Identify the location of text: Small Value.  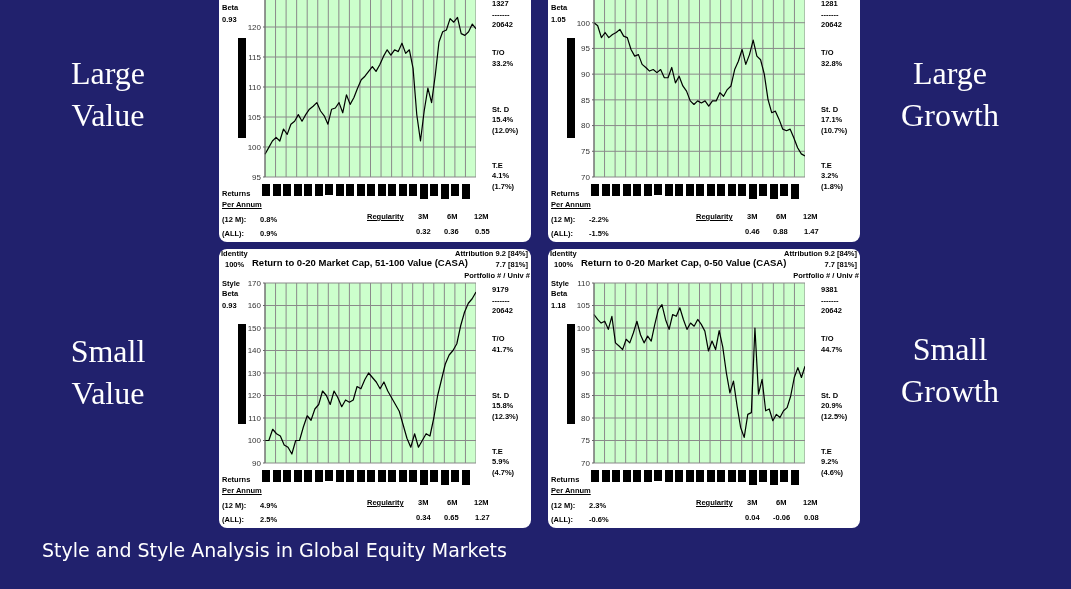
(108, 372).